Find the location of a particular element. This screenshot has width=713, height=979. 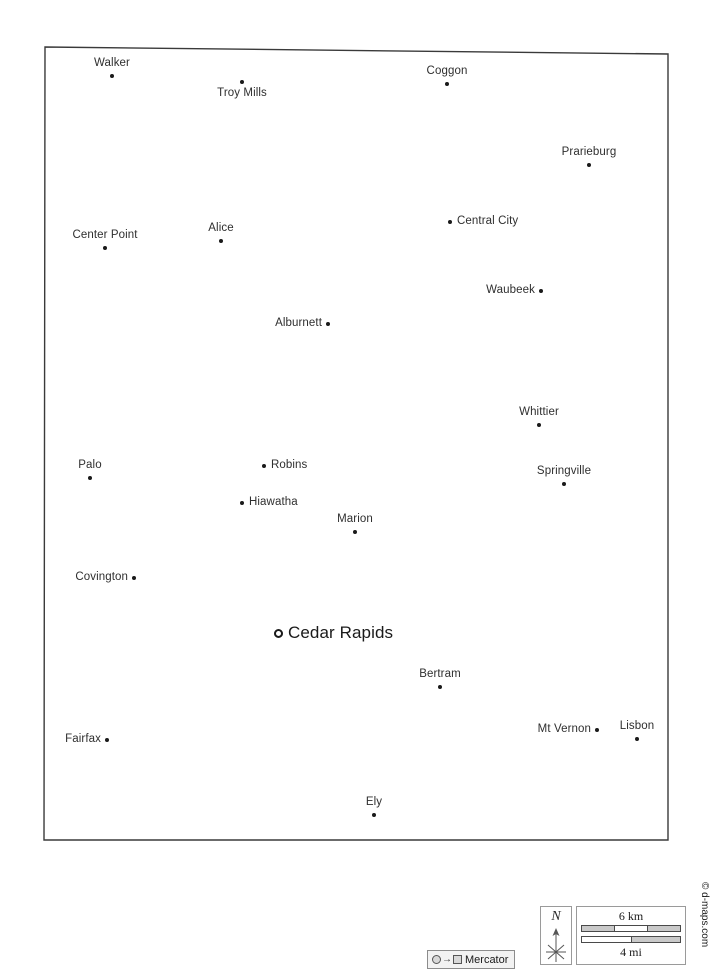

square-icon is located at coordinates (457, 959).